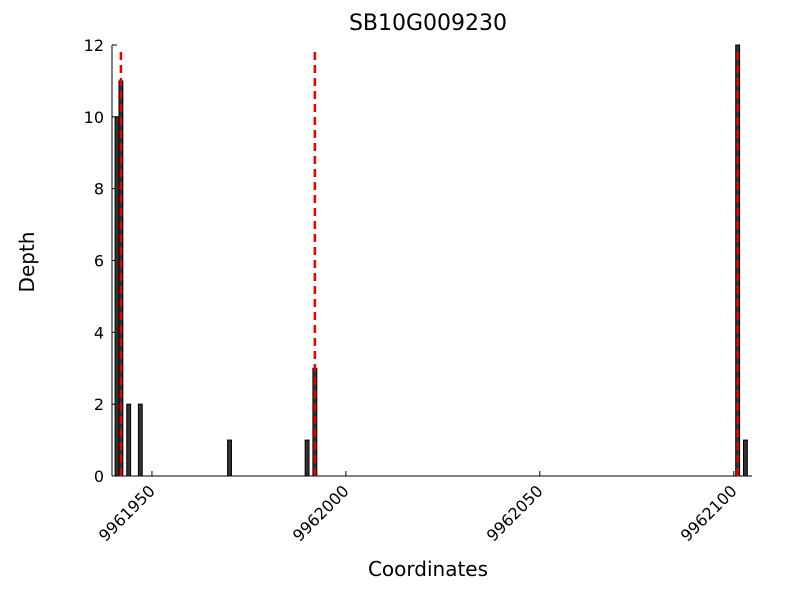 This screenshot has width=800, height=600. What do you see at coordinates (99, 261) in the screenshot?
I see `y-tick-label: 6` at bounding box center [99, 261].